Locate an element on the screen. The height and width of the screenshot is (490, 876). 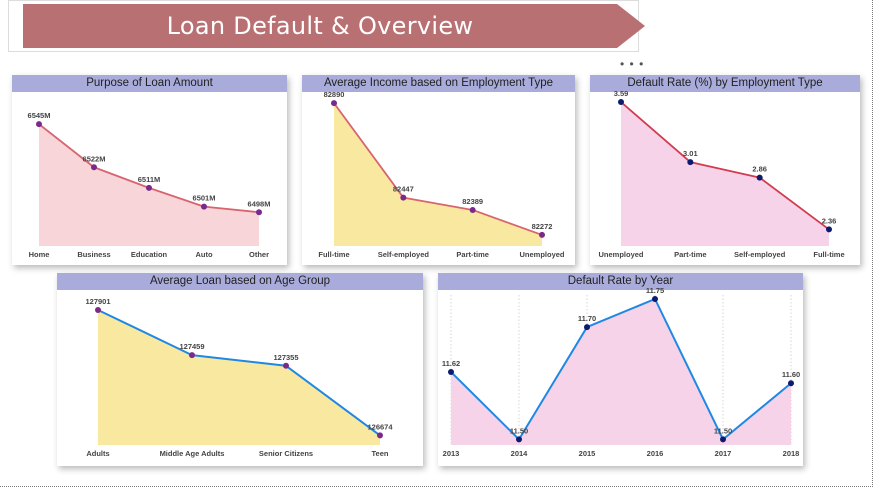
data-label: 11.60 is located at coordinates (791, 374).